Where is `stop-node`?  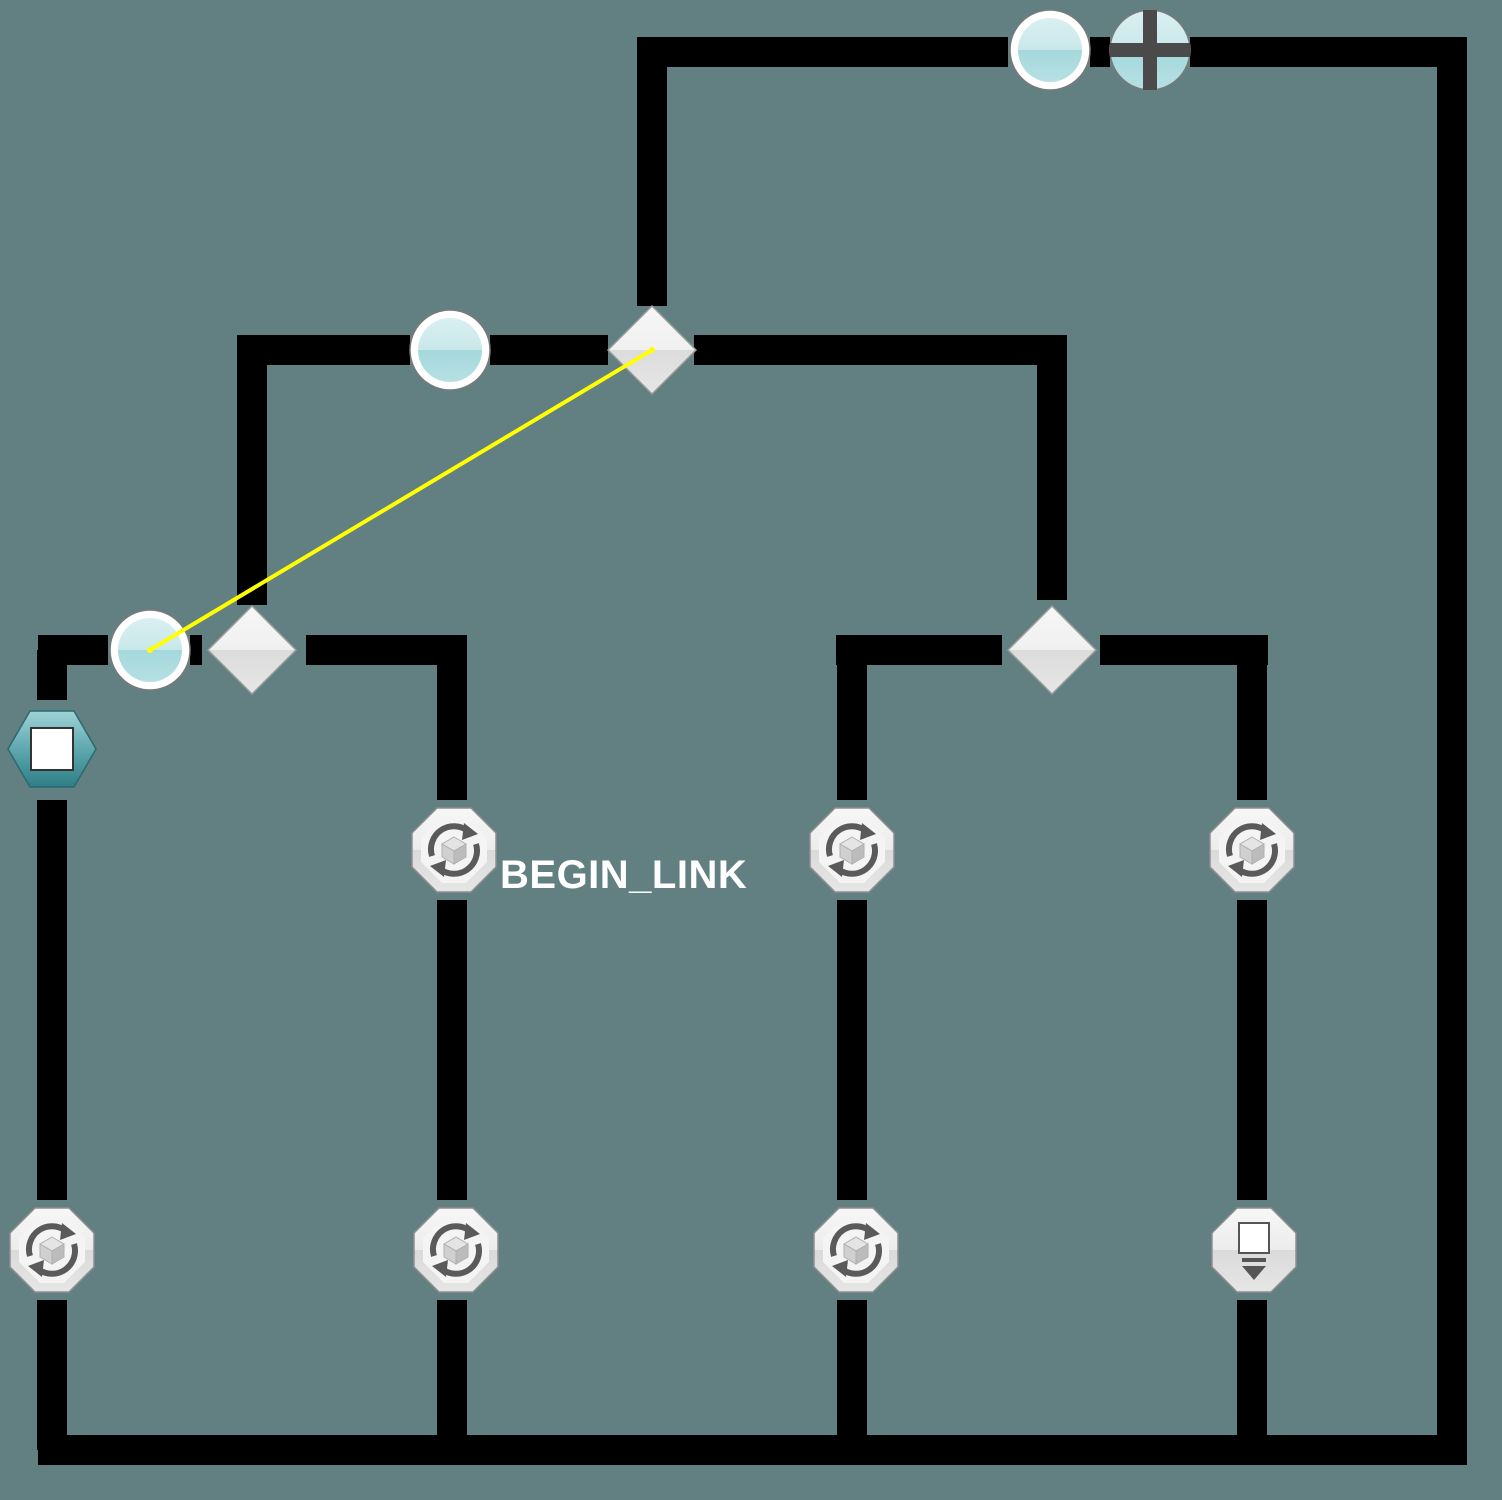 stop-node is located at coordinates (52, 749).